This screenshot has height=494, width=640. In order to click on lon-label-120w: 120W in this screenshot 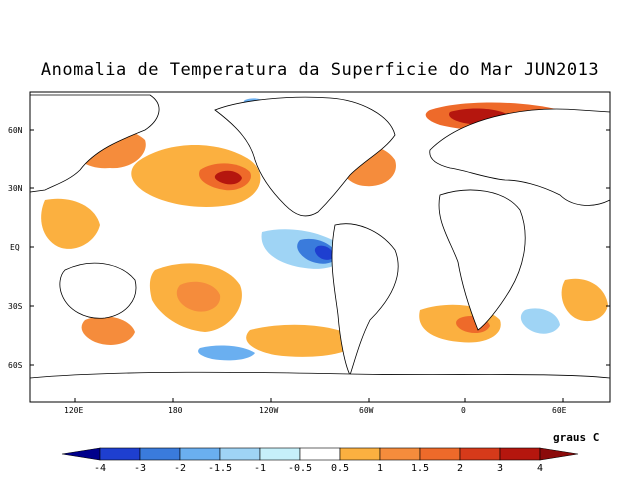, I will do `click(268, 410)`.